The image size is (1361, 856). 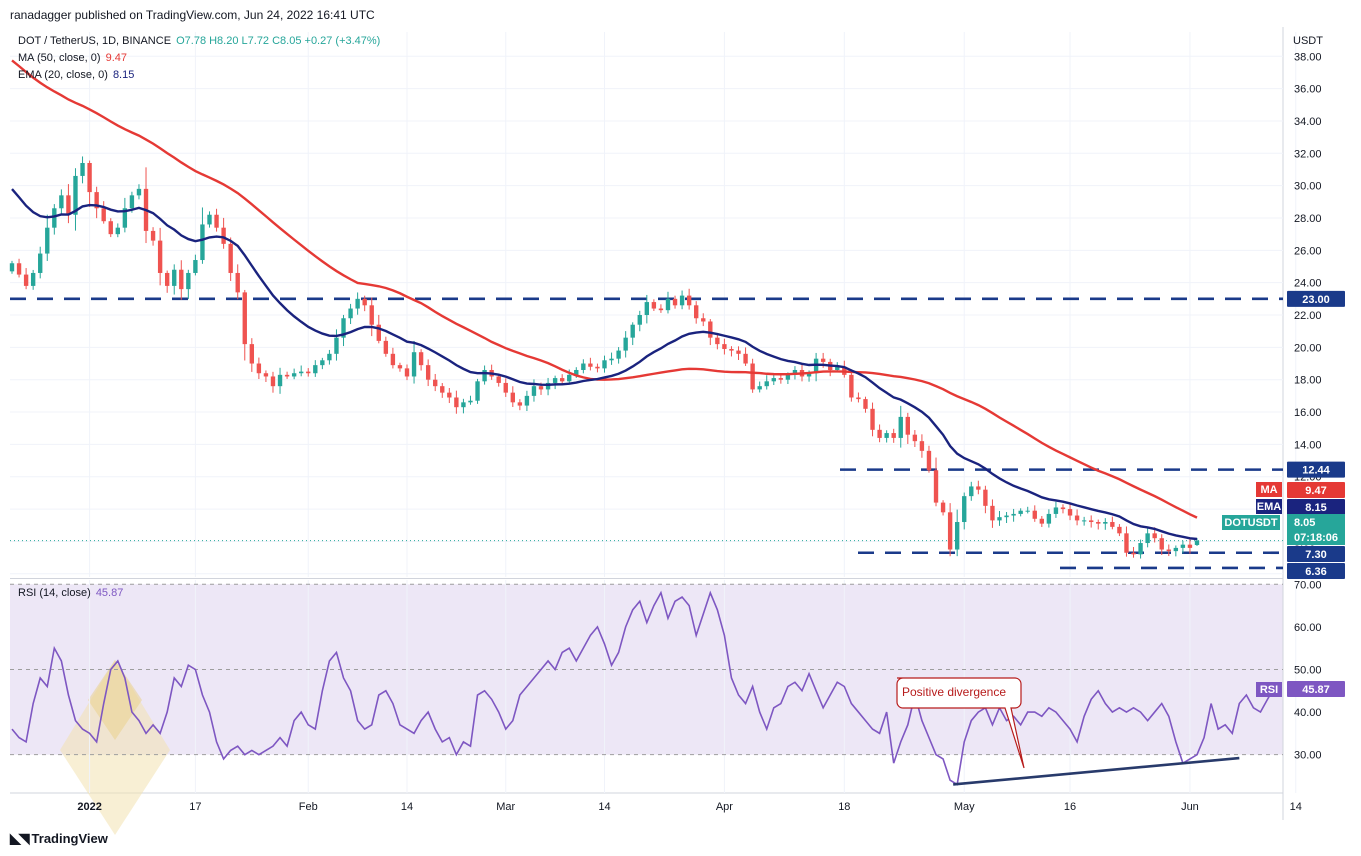 I want to click on level-tag-636-bg, so click(x=1316, y=571).